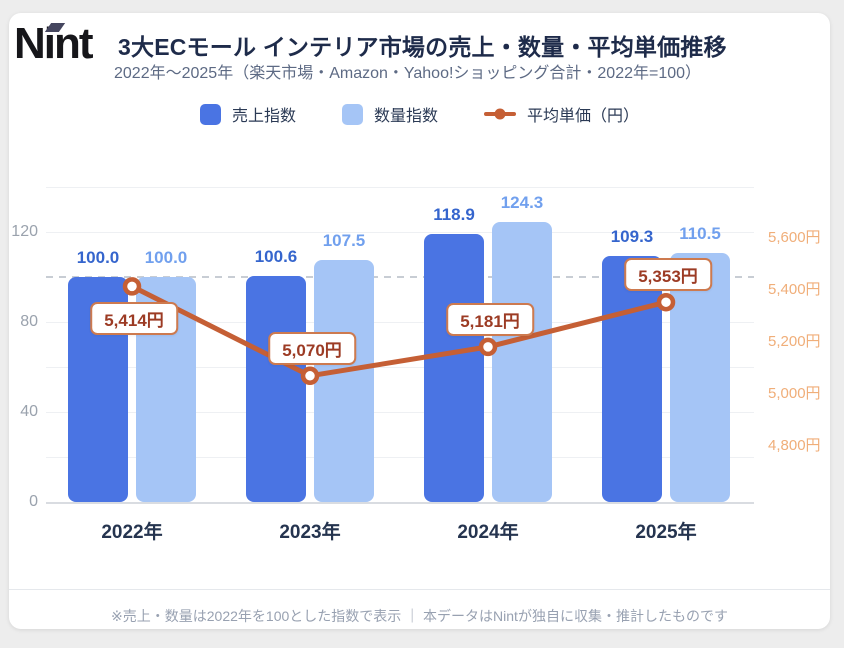 This screenshot has width=844, height=648. I want to click on sales-value-label: 100.6, so click(276, 256).